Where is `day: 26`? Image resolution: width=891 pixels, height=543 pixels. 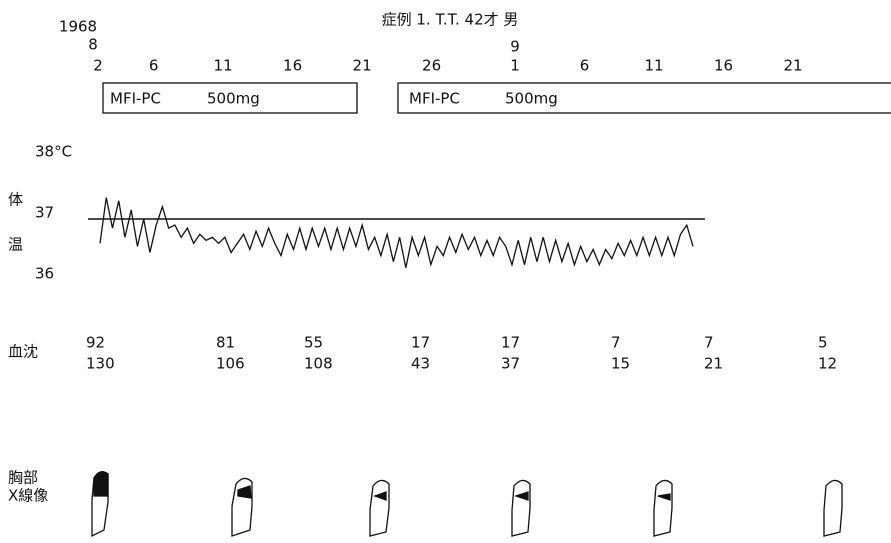 day: 26 is located at coordinates (431, 66).